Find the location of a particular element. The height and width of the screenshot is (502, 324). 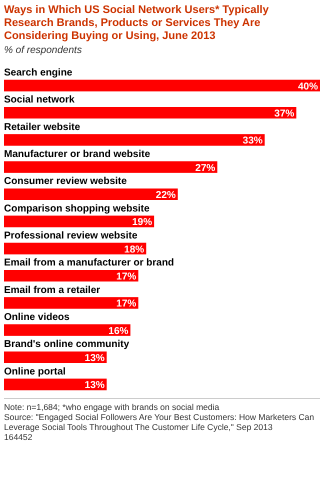

source-note: Source: "Engaged Social Followers Are Your Best Customers: How Marketers Can Leverage Social Tools Throughout The Customer Life Cycle," Sep 2013 is located at coordinates (160, 422).